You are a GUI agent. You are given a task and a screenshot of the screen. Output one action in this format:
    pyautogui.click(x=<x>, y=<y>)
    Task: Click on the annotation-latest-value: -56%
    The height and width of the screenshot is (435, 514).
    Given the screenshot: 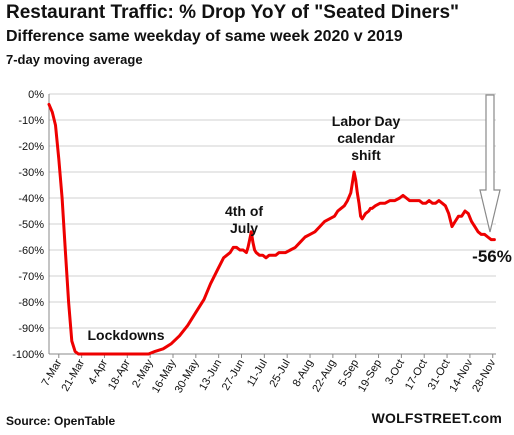 What is the action you would take?
    pyautogui.click(x=492, y=256)
    